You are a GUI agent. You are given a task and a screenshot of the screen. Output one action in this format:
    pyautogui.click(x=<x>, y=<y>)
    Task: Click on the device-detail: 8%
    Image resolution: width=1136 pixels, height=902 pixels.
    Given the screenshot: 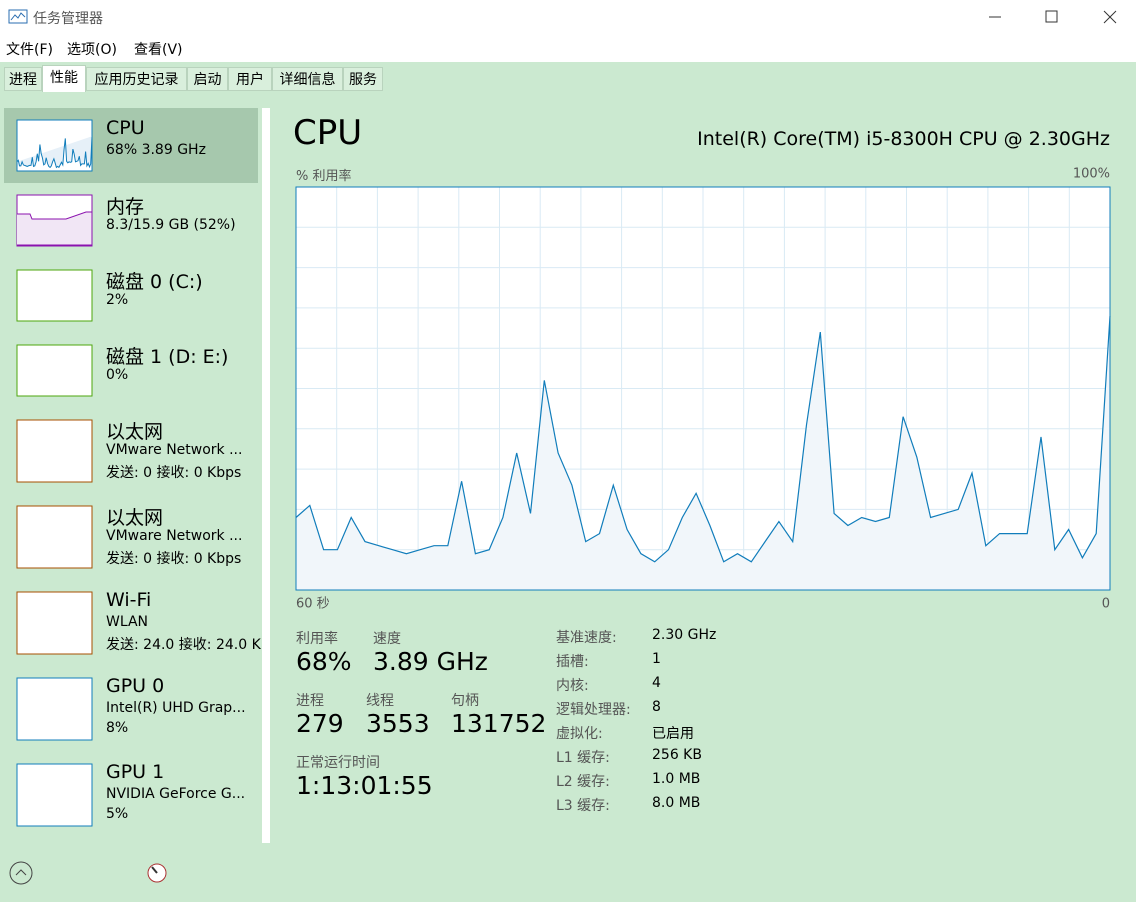 What is the action you would take?
    pyautogui.click(x=117, y=728)
    